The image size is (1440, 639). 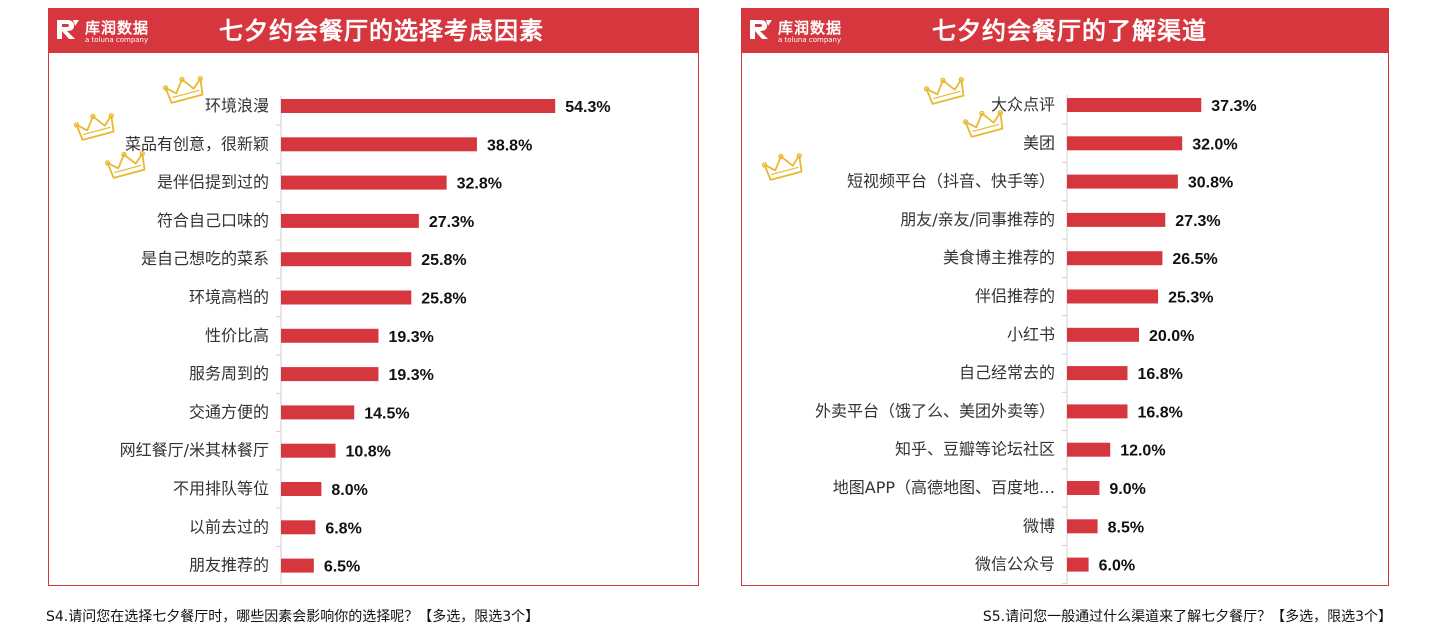 I want to click on value-label: 25.8%, so click(x=443, y=299).